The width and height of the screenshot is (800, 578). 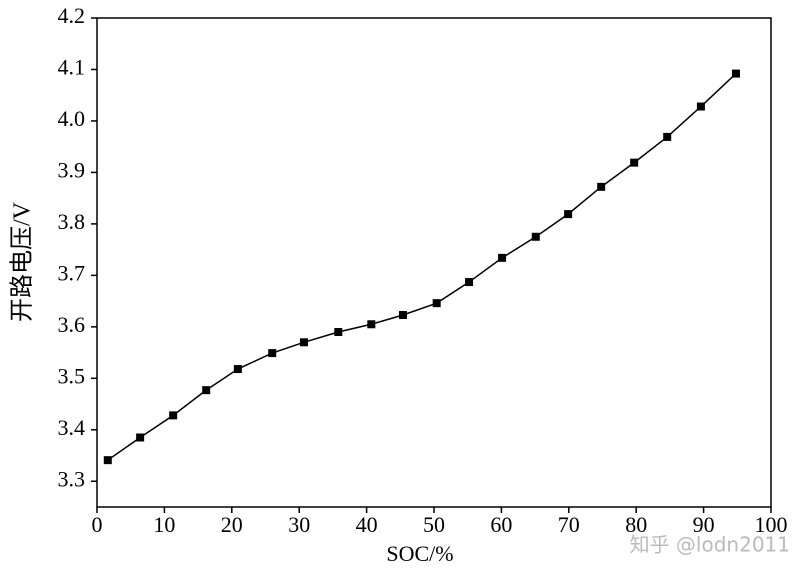 I want to click on x-tick-label: 70, so click(x=569, y=524).